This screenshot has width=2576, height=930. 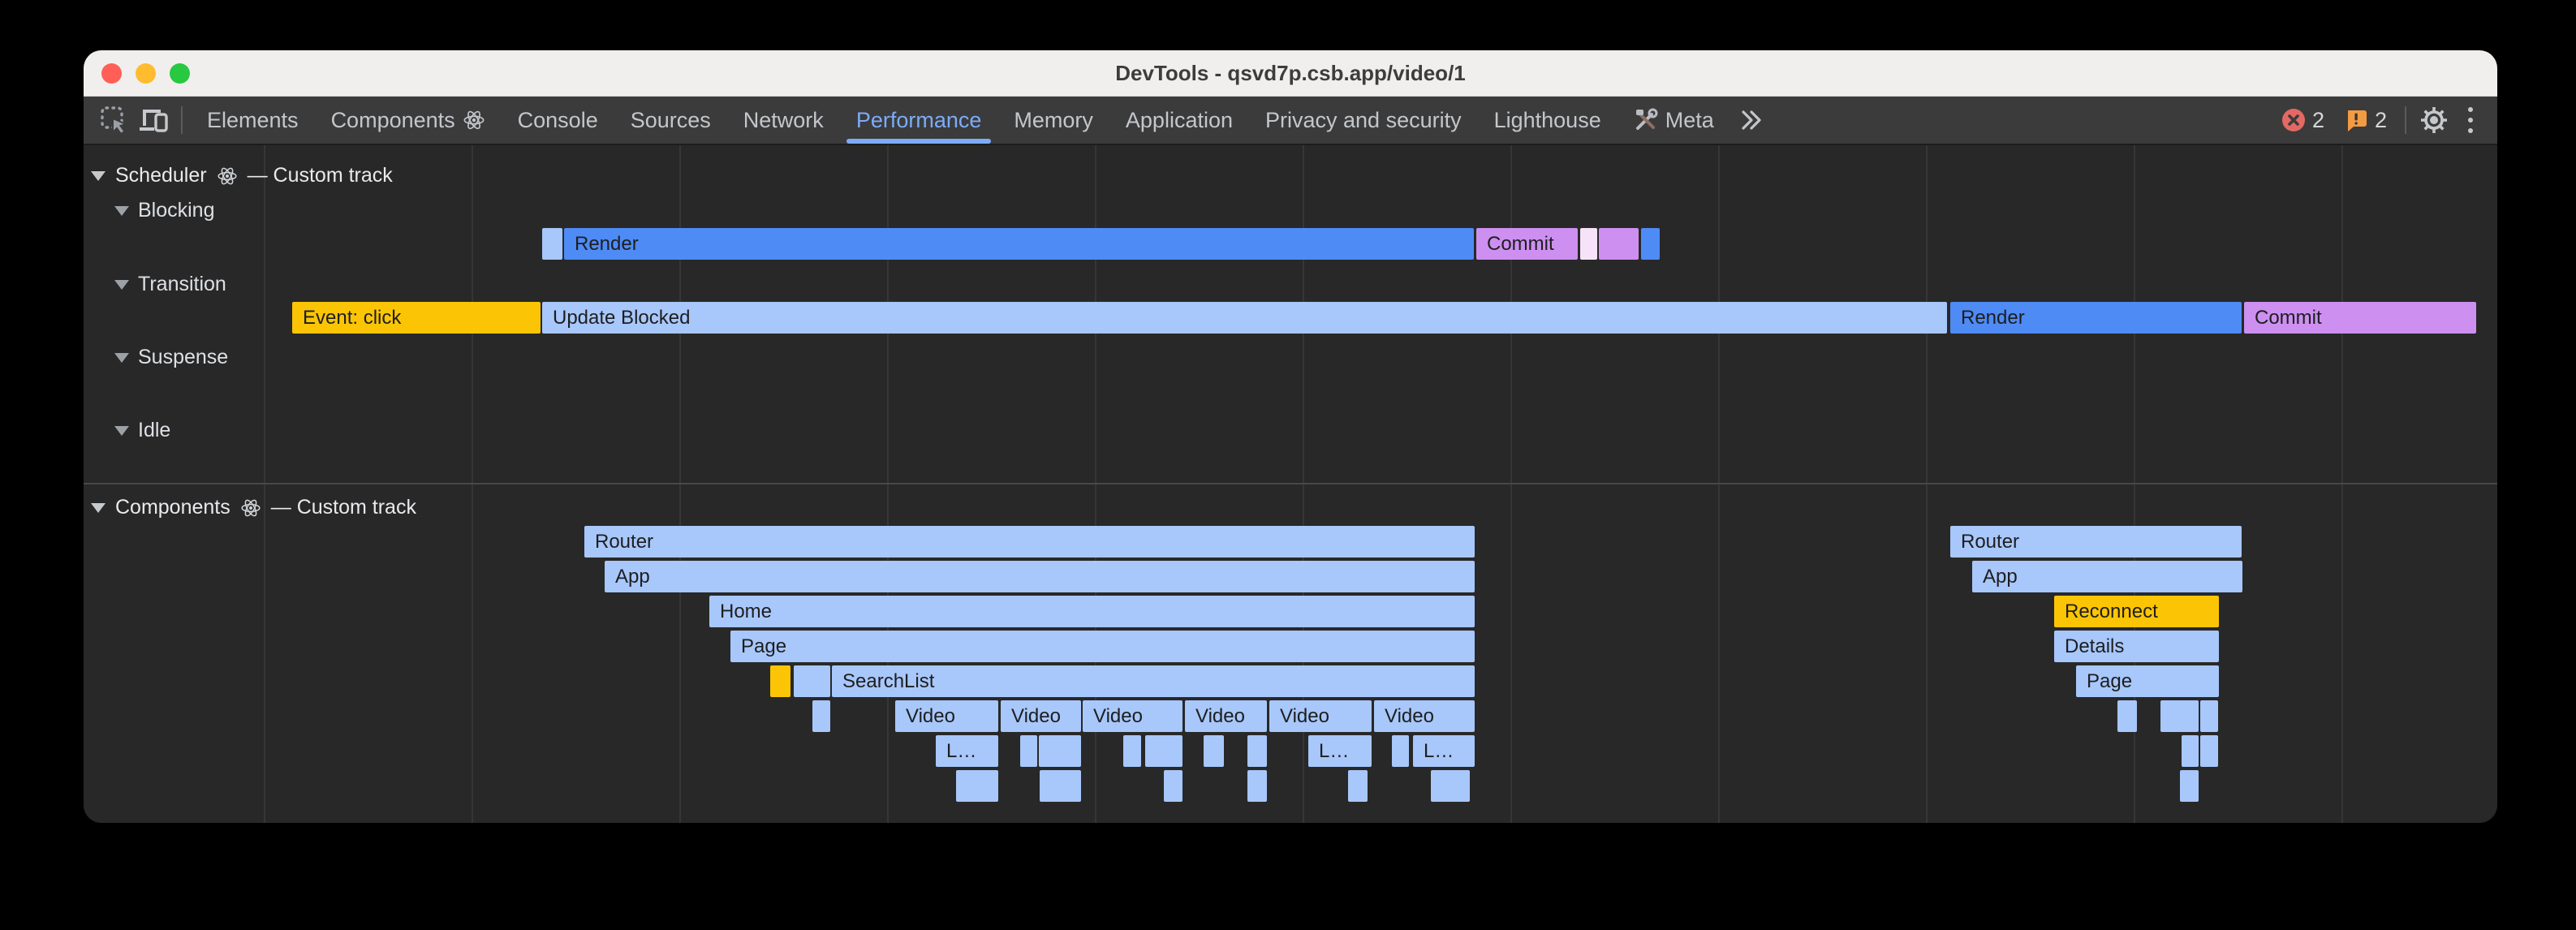 I want to click on flame-bar-details: Details, so click(x=2136, y=646).